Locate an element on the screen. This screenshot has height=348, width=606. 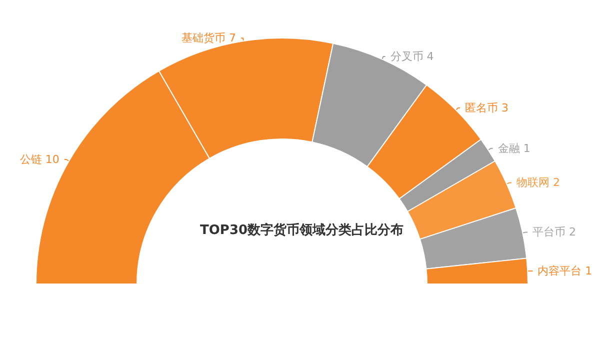
slice-label: 公链 is located at coordinates (31, 159).